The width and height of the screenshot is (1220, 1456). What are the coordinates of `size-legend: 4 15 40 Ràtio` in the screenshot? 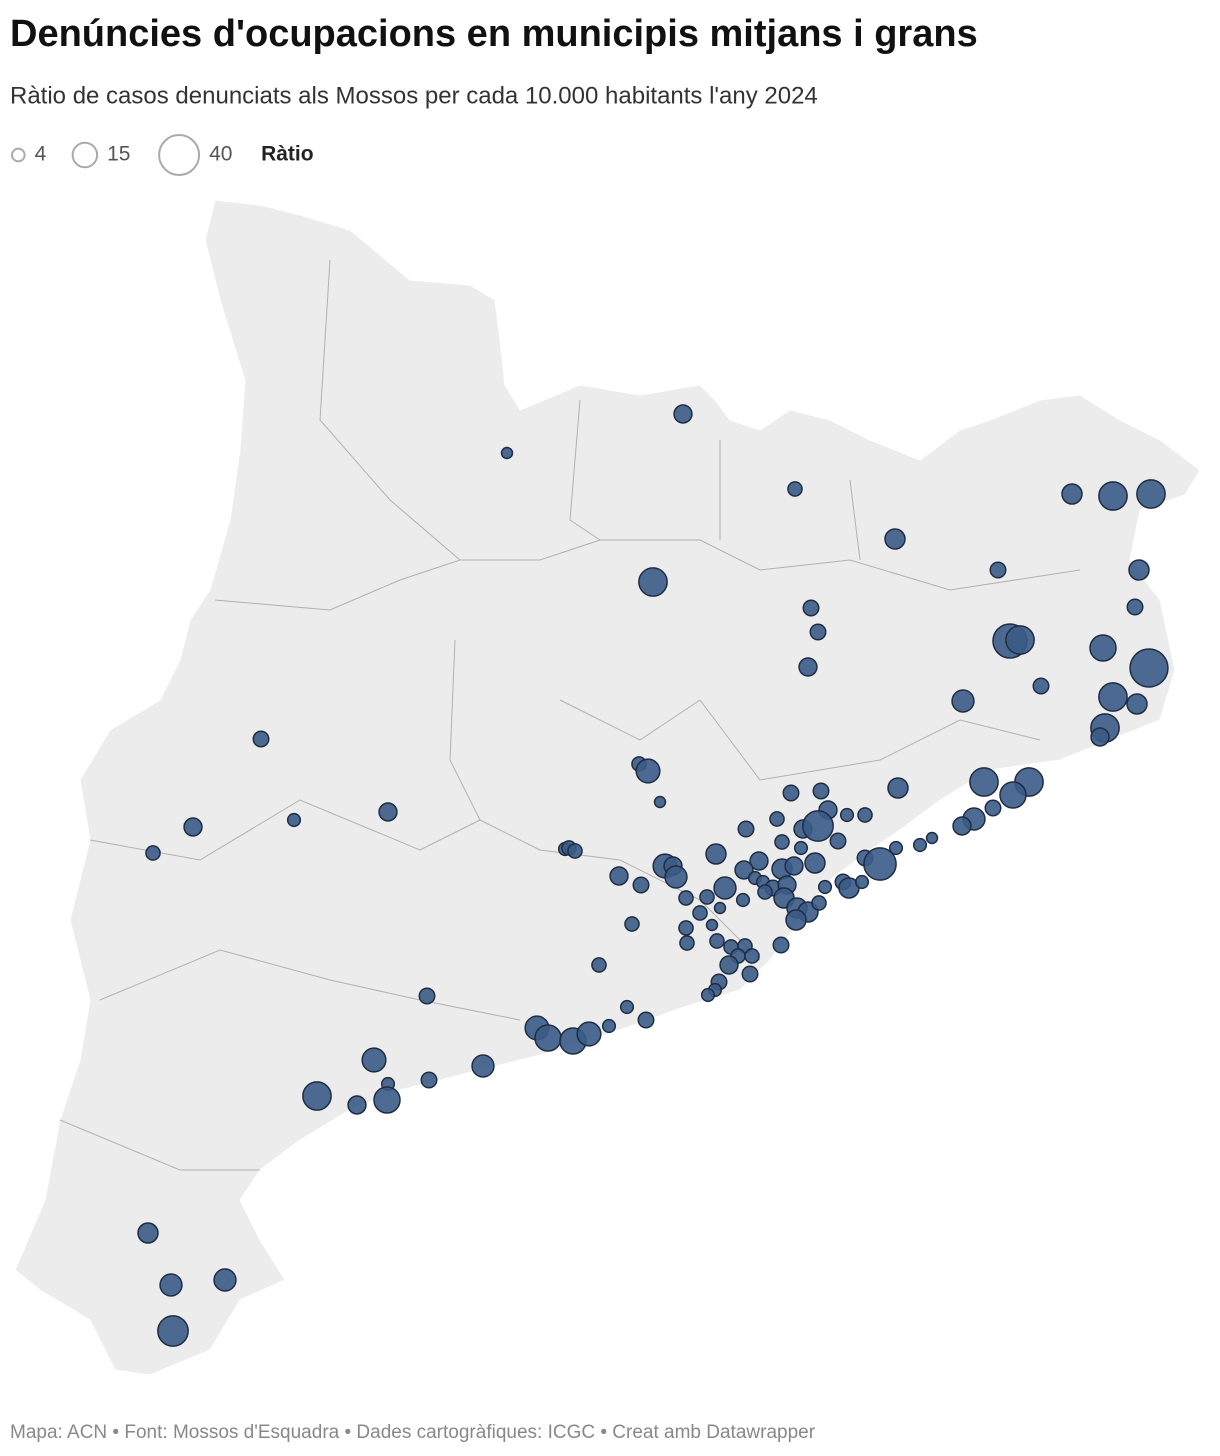 It's located at (162, 155).